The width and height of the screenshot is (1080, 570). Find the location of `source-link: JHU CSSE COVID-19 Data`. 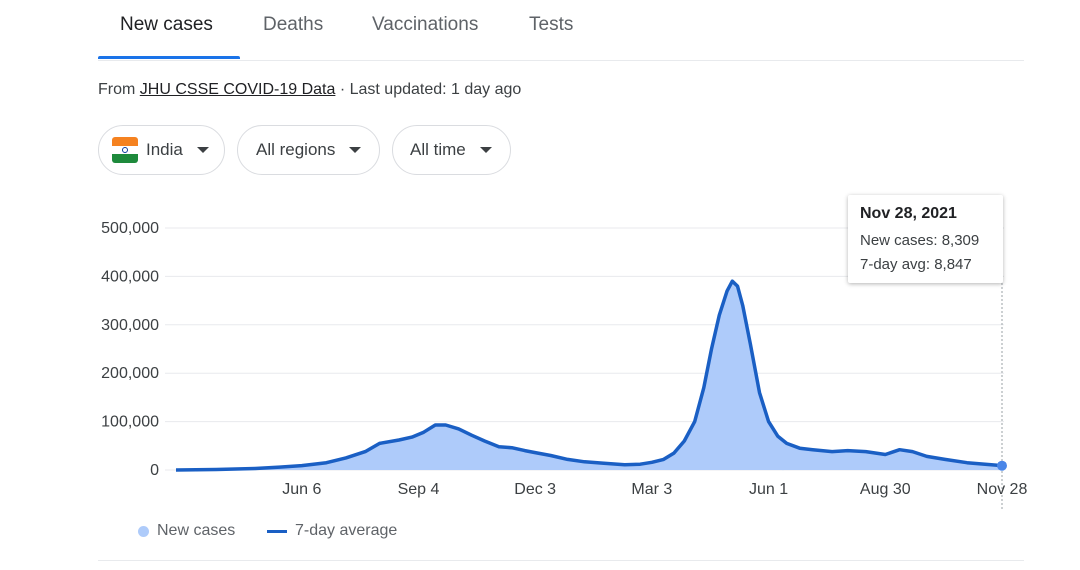

source-link: JHU CSSE COVID-19 Data is located at coordinates (237, 89).